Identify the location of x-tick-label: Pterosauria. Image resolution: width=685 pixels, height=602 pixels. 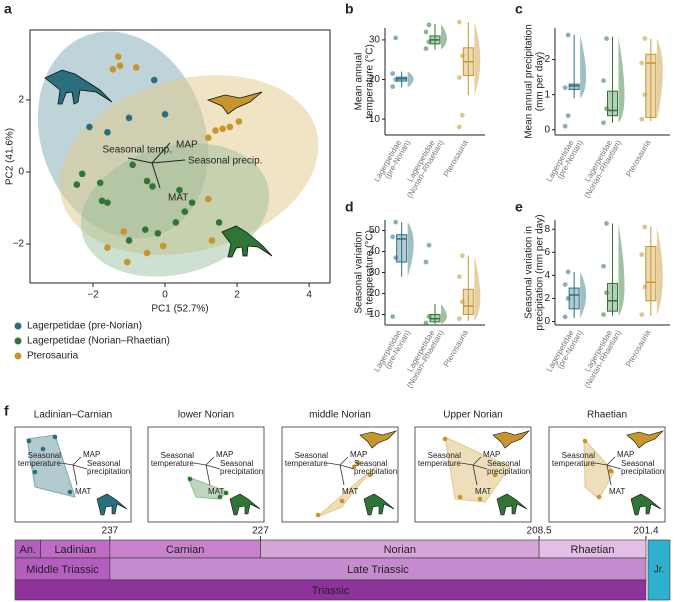
(638, 158).